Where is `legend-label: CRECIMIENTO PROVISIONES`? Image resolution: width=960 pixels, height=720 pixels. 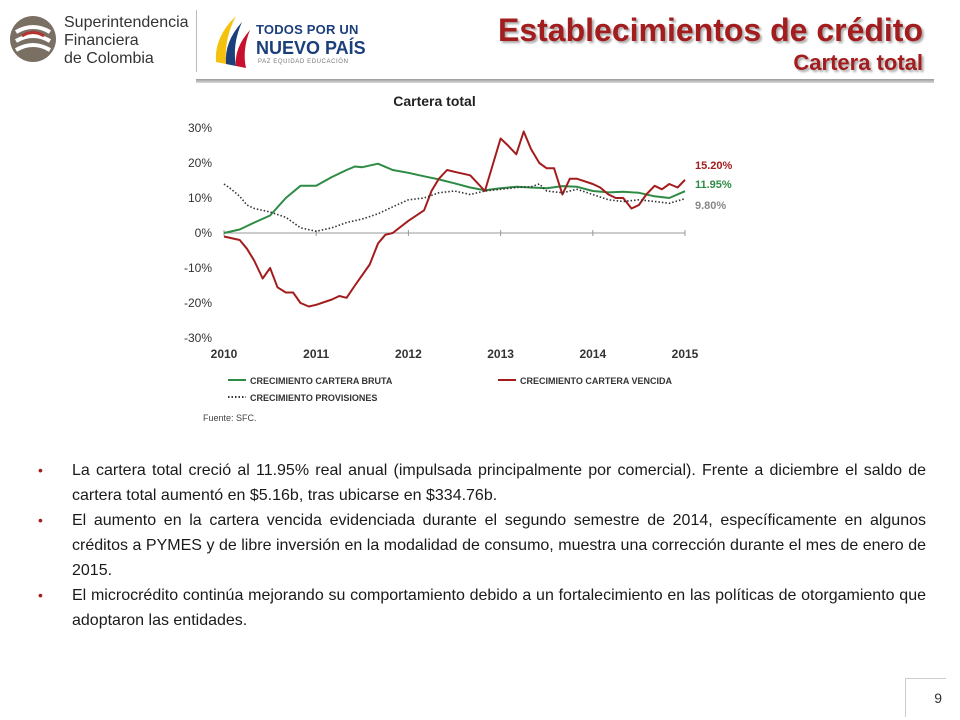
legend-label: CRECIMIENTO PROVISIONES is located at coordinates (313, 398).